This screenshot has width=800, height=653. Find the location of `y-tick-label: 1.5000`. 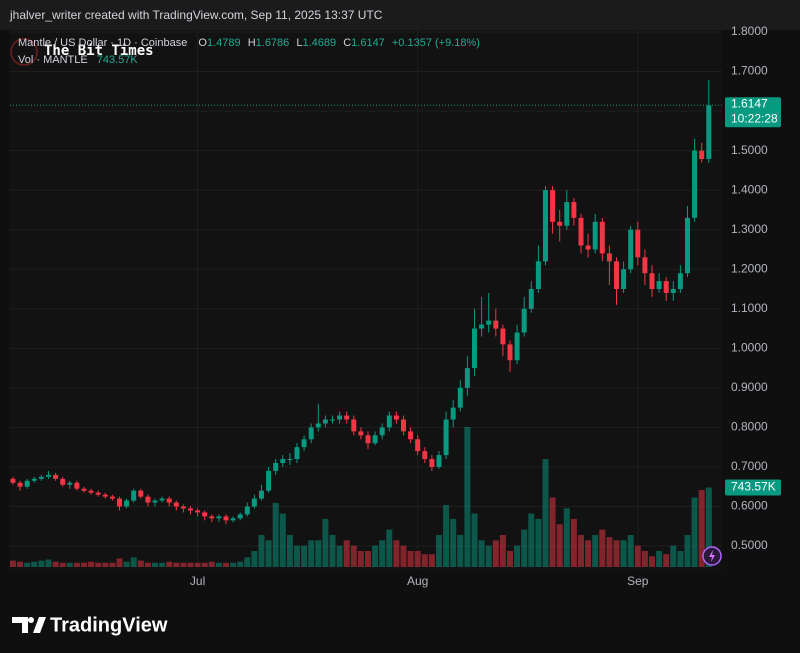

y-tick-label: 1.5000 is located at coordinates (749, 150).